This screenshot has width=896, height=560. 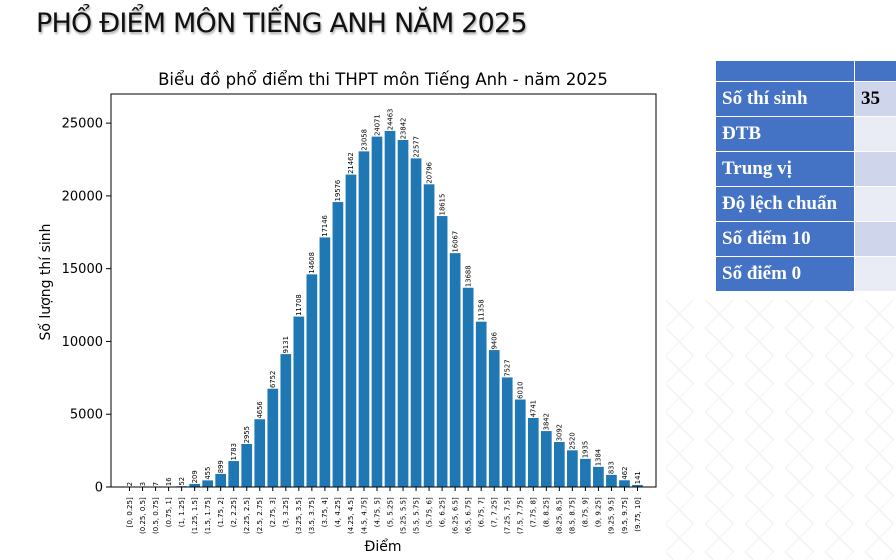 I want to click on bar-data-label: 14608, so click(x=312, y=263).